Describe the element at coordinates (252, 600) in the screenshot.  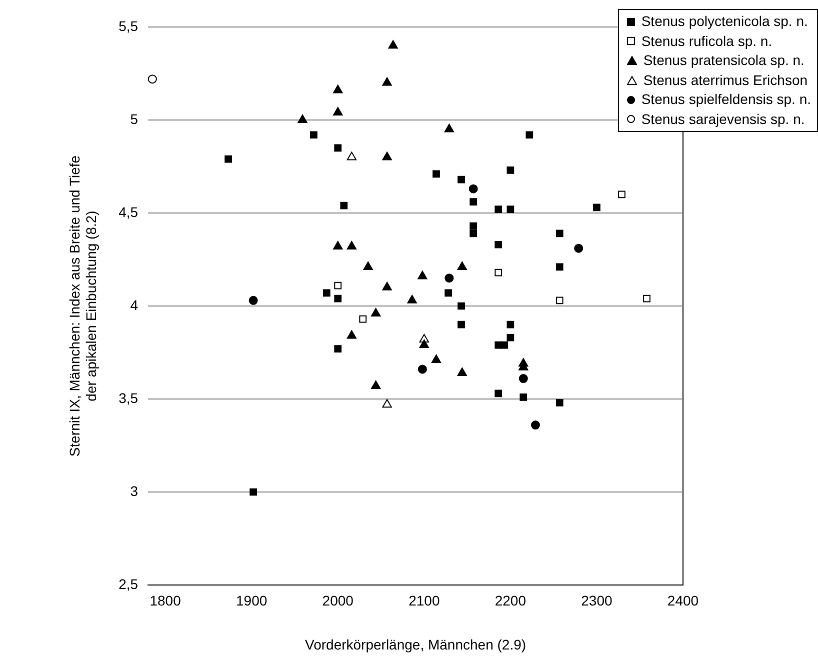
I see `x-tick-label: 1900` at that location.